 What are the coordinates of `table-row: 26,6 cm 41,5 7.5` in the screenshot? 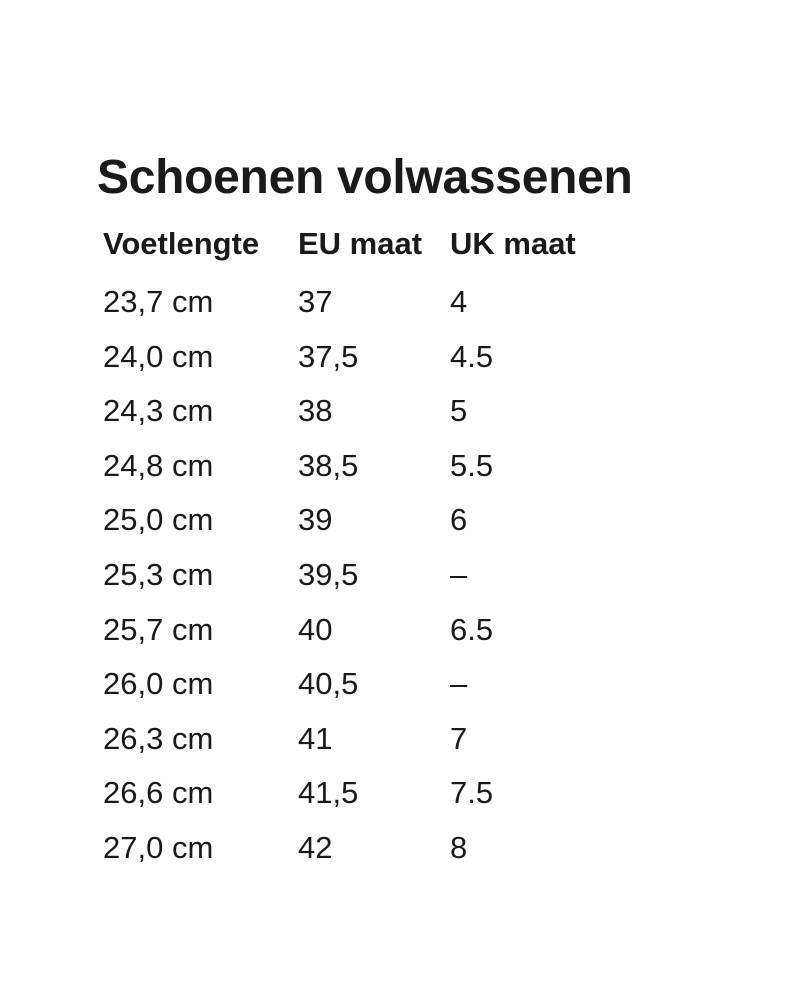 It's located at (403, 798).